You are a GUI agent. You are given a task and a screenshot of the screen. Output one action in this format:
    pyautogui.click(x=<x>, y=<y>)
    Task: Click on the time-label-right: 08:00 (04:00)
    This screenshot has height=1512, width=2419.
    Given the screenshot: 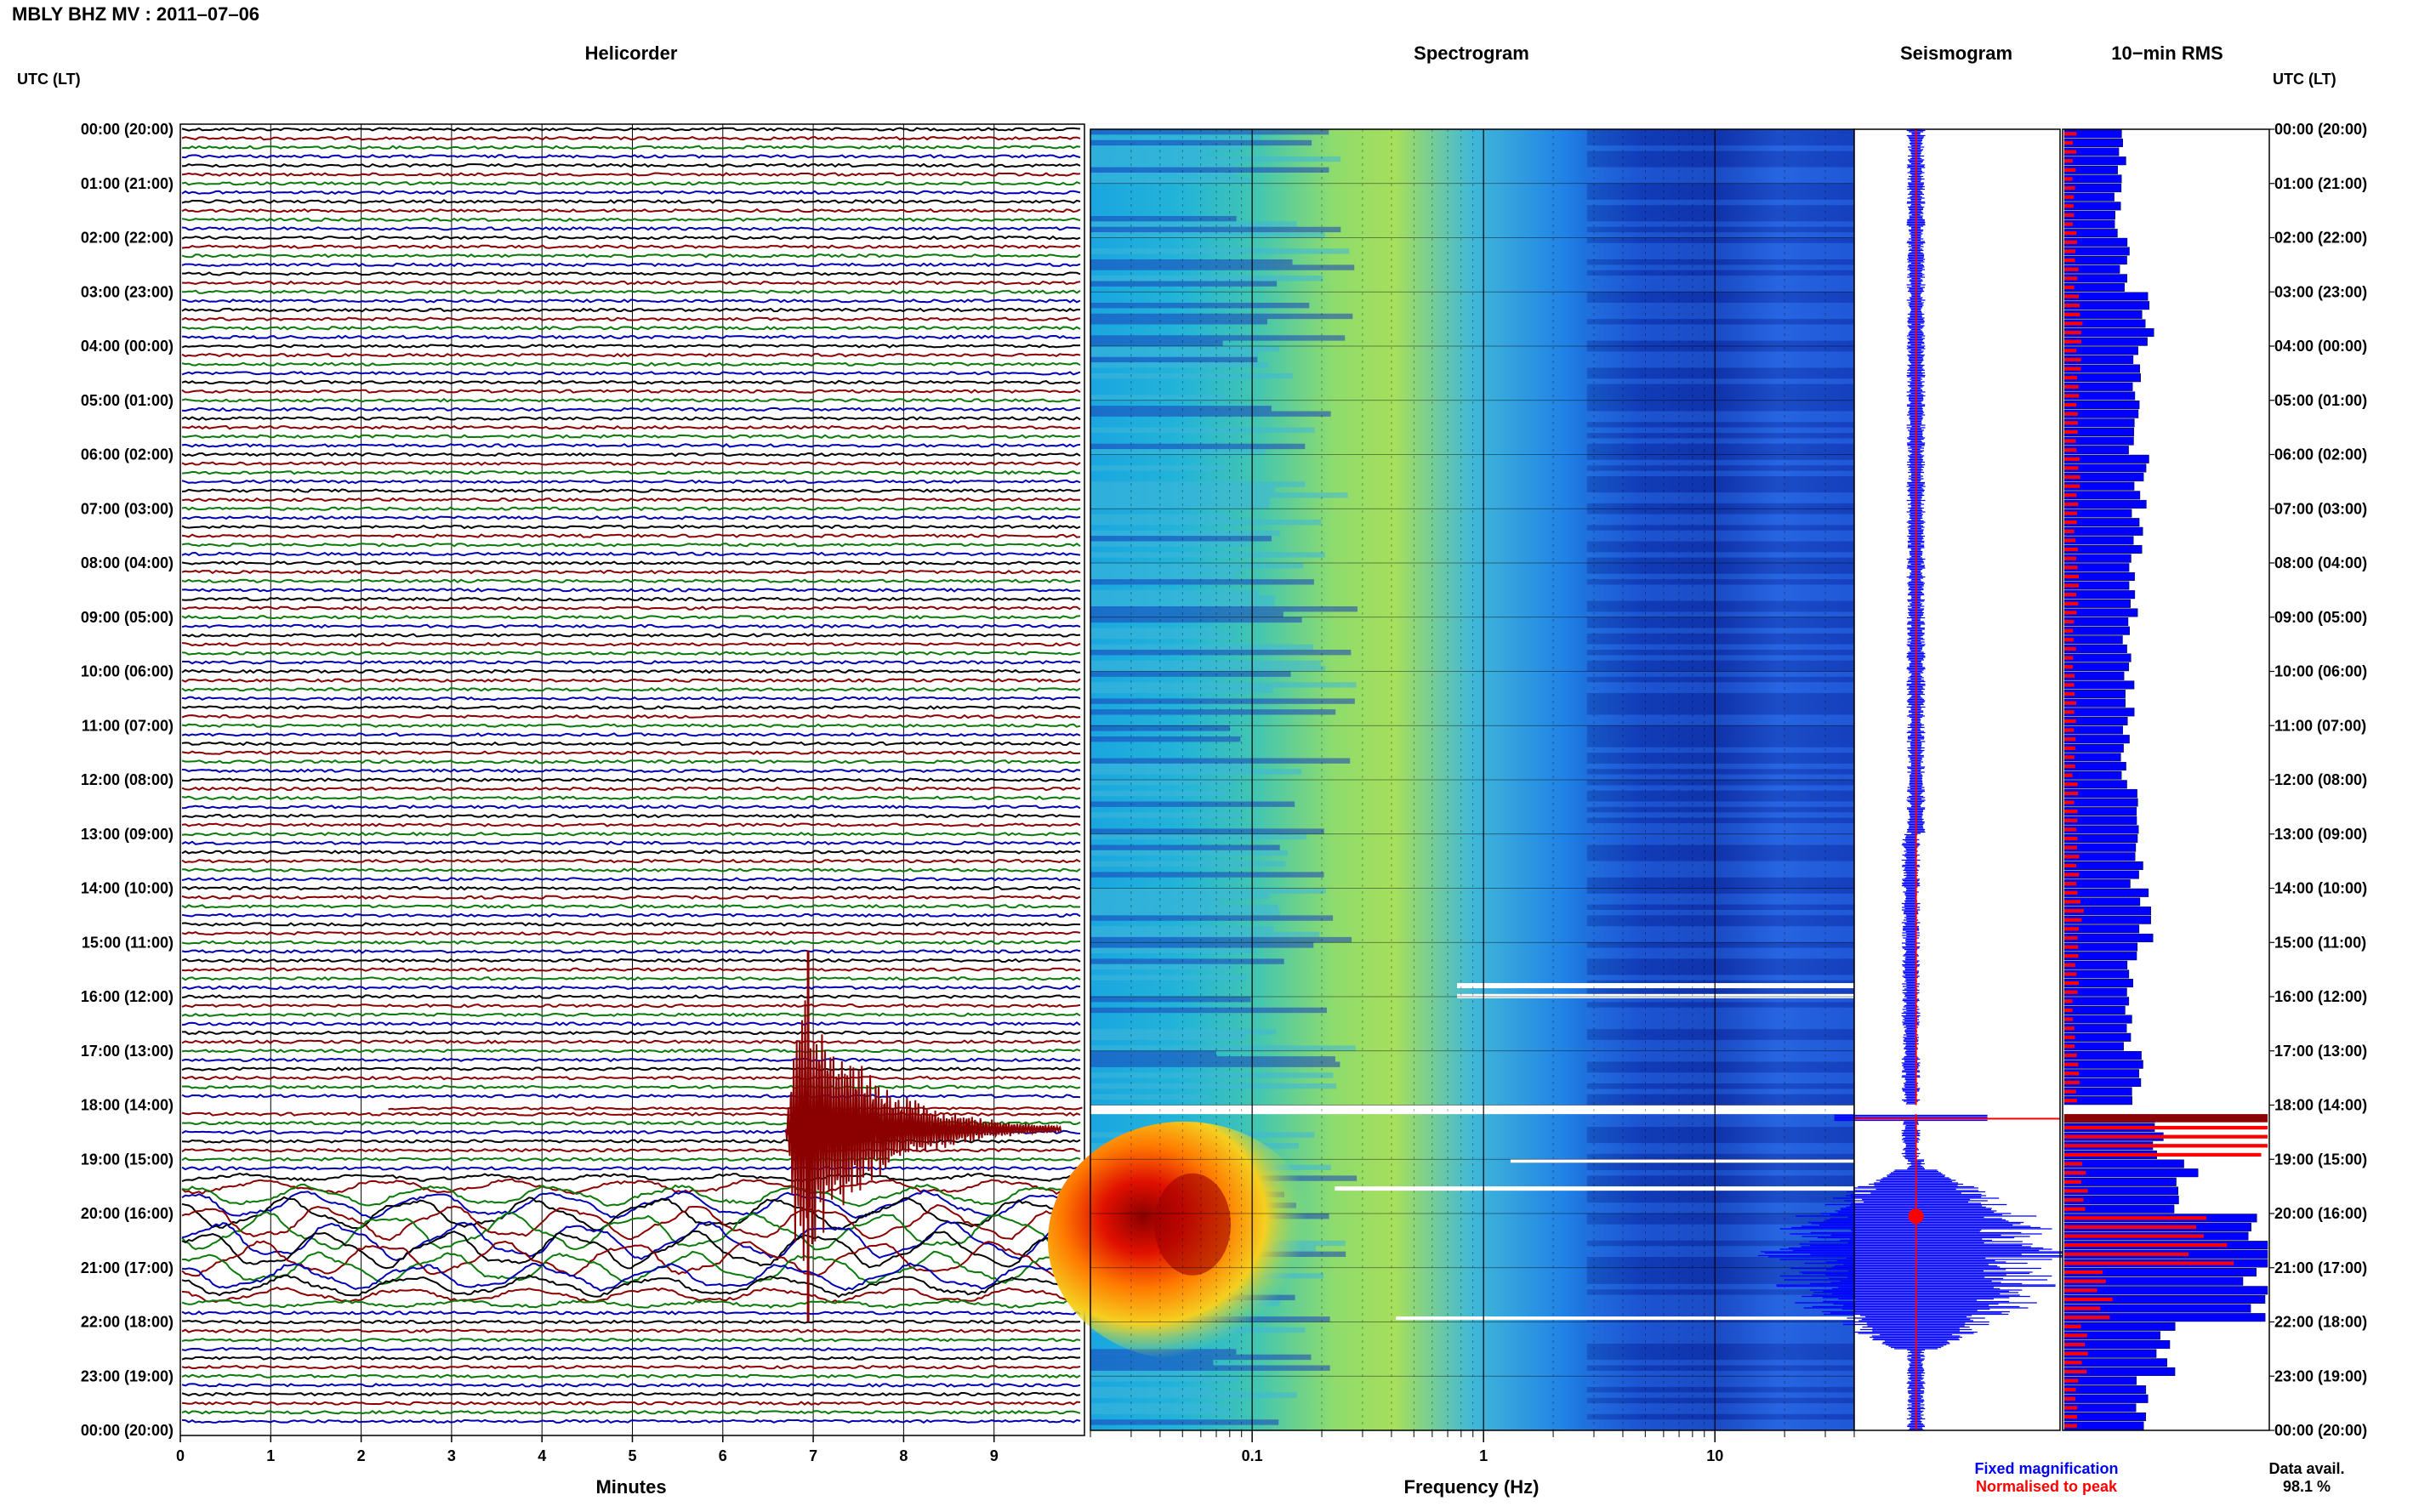 What is the action you would take?
    pyautogui.click(x=2320, y=562)
    